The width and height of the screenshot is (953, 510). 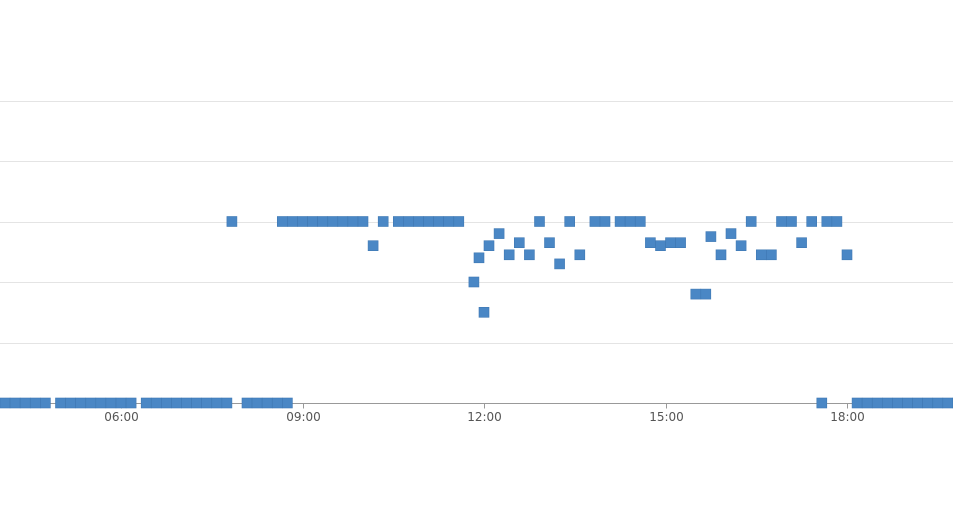 What do you see at coordinates (121, 417) in the screenshot?
I see `x-tick-label: 06:00` at bounding box center [121, 417].